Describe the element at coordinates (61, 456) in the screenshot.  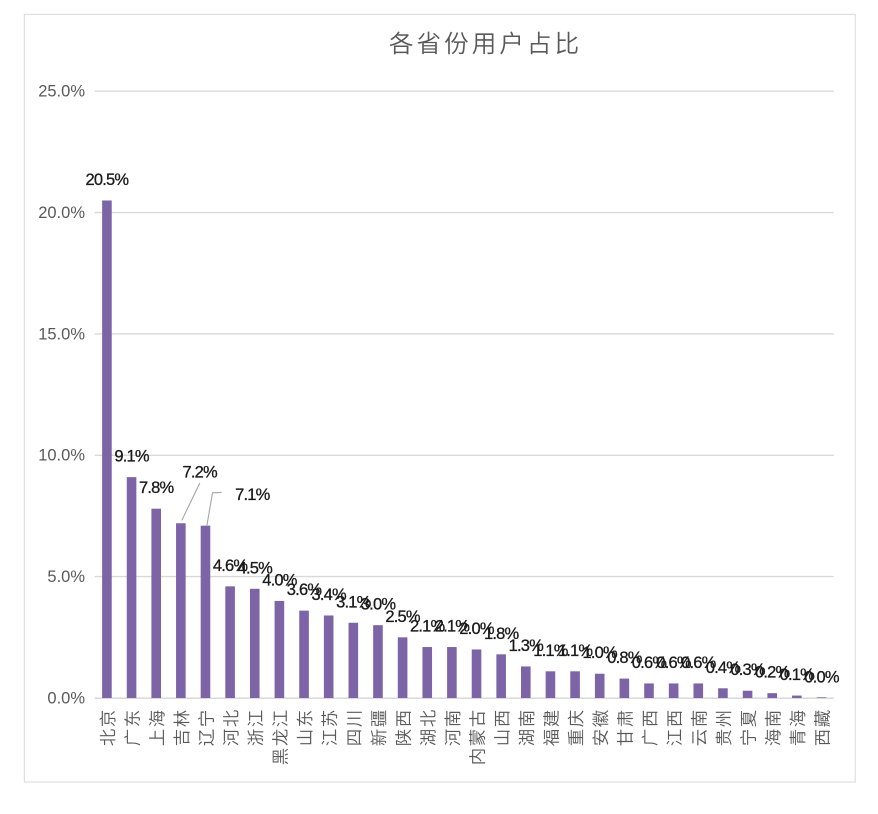
I see `svg-text: 10.0%` at that location.